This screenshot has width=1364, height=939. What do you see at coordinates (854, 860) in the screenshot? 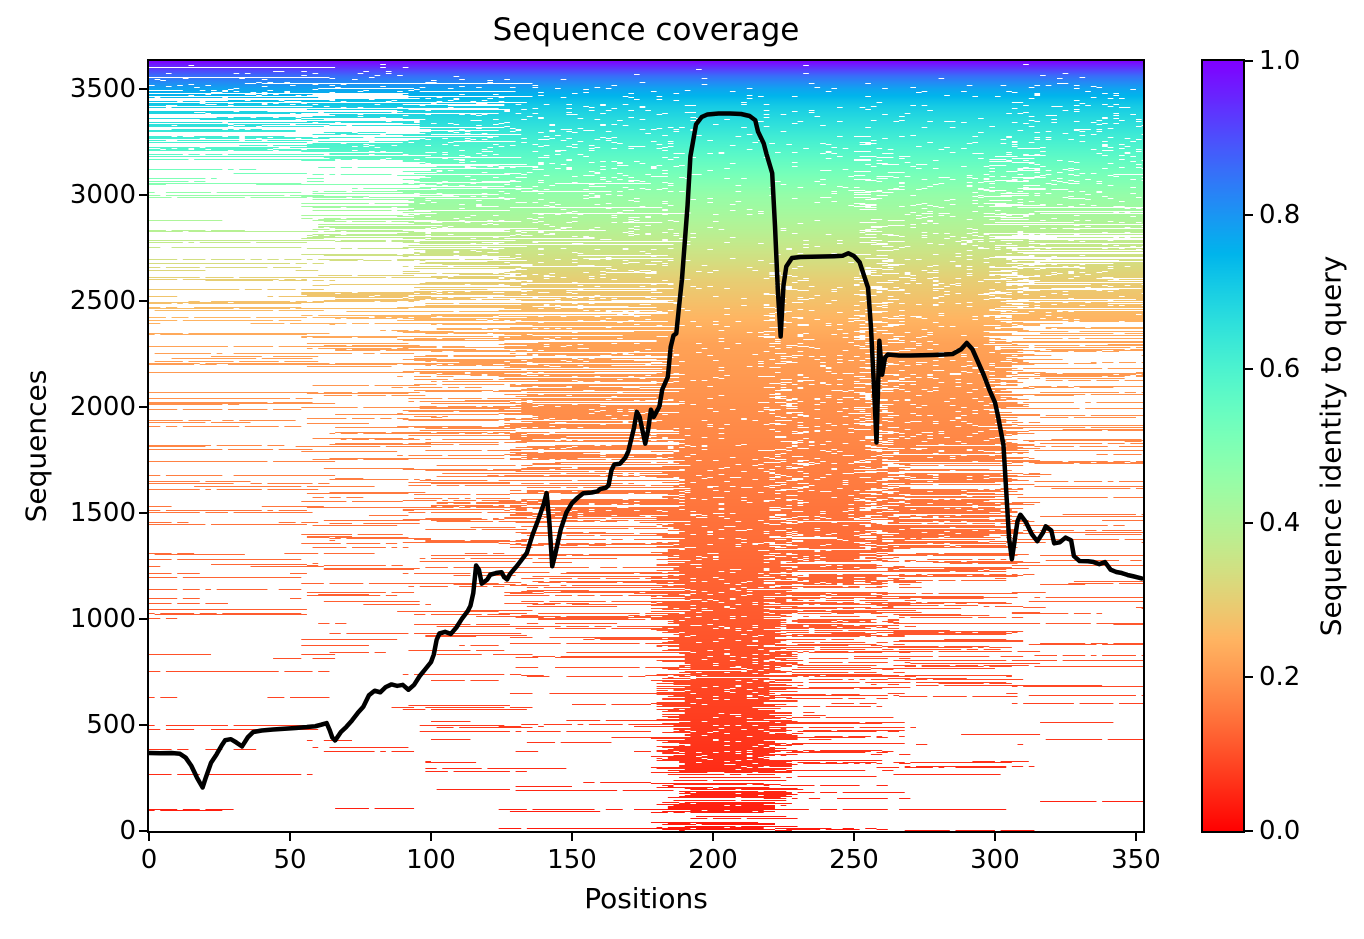
I see `x-tick-label: 250` at bounding box center [854, 860].